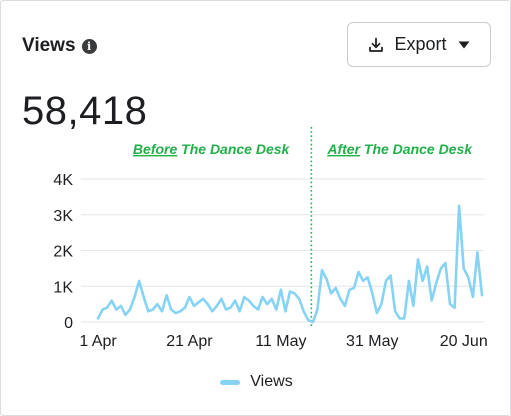 The width and height of the screenshot is (511, 416). Describe the element at coordinates (63, 287) in the screenshot. I see `y-tick-label: 1K` at that location.